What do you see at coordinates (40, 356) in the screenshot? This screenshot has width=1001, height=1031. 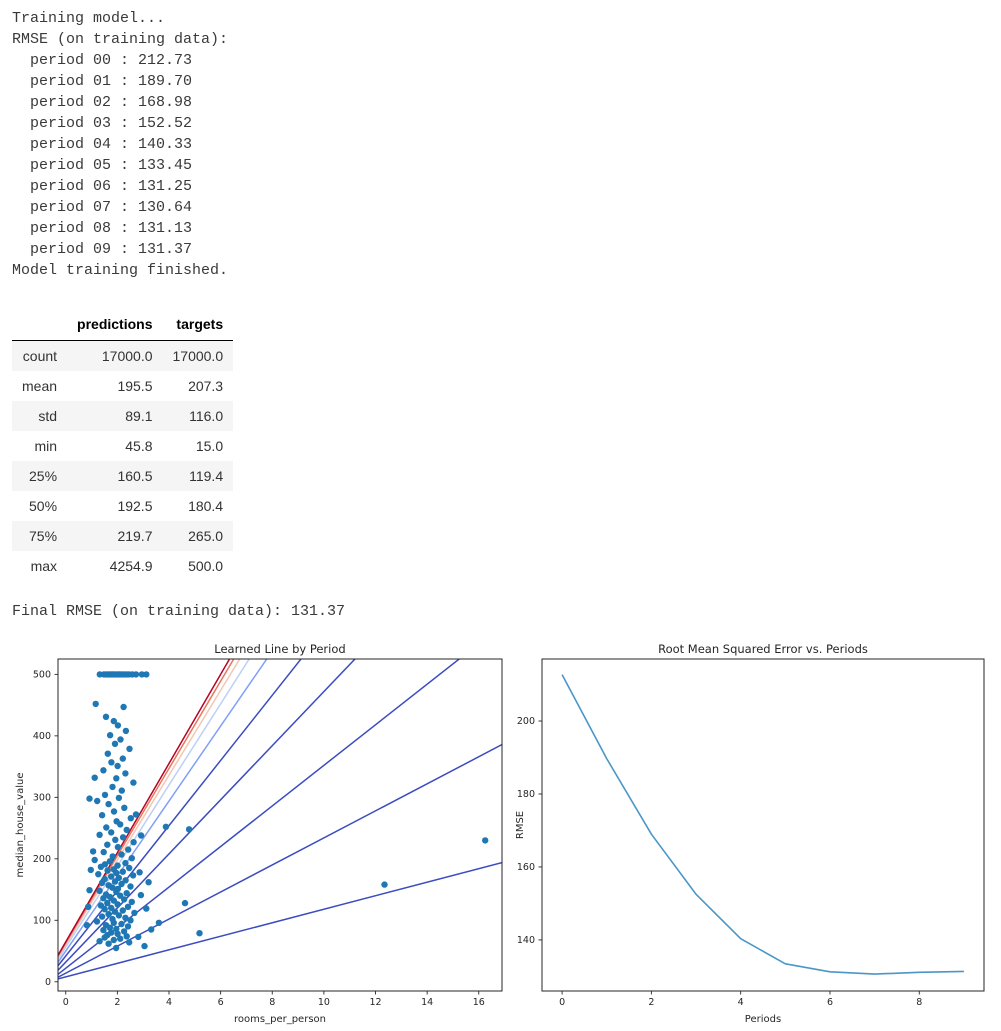 I see `row-label: count` at bounding box center [40, 356].